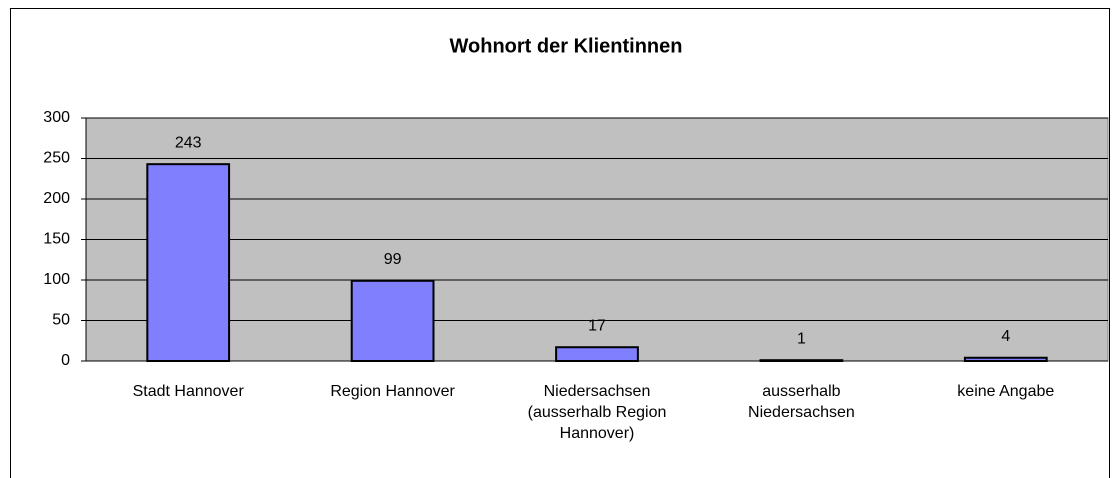 The height and width of the screenshot is (478, 1120). What do you see at coordinates (801, 391) in the screenshot?
I see `x-tick-label-line: ausserhalb` at bounding box center [801, 391].